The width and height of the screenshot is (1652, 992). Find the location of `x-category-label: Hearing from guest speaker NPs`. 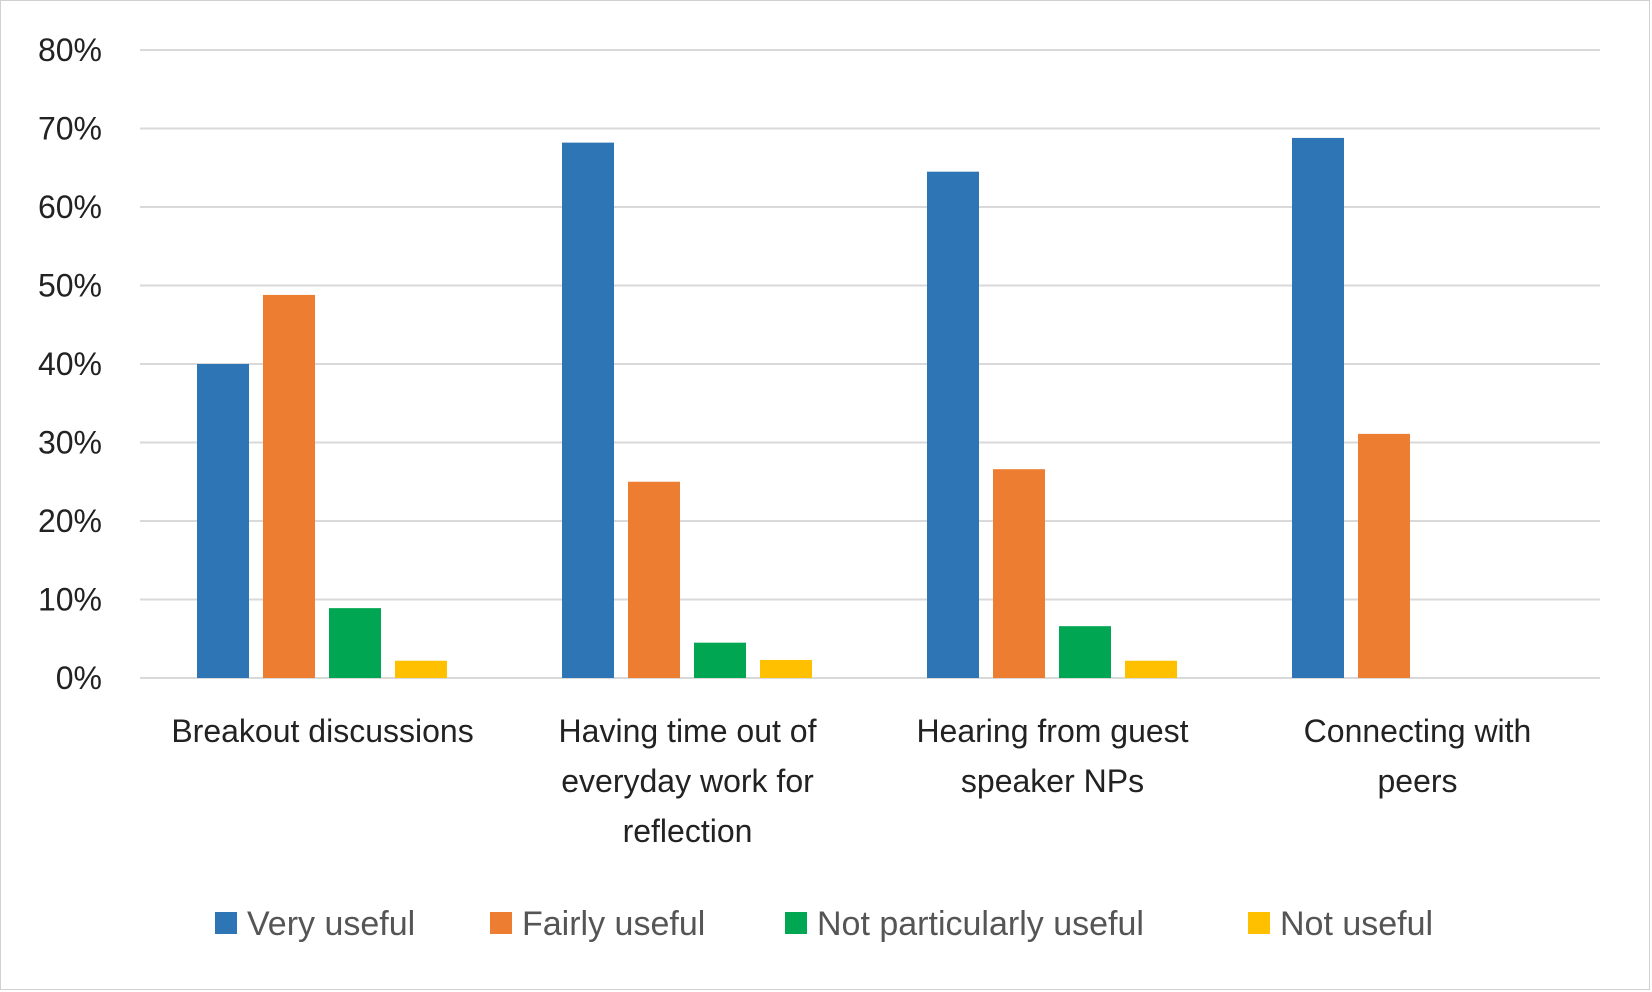

x-category-label: Hearing from guest speaker NPs is located at coordinates (1052, 756).